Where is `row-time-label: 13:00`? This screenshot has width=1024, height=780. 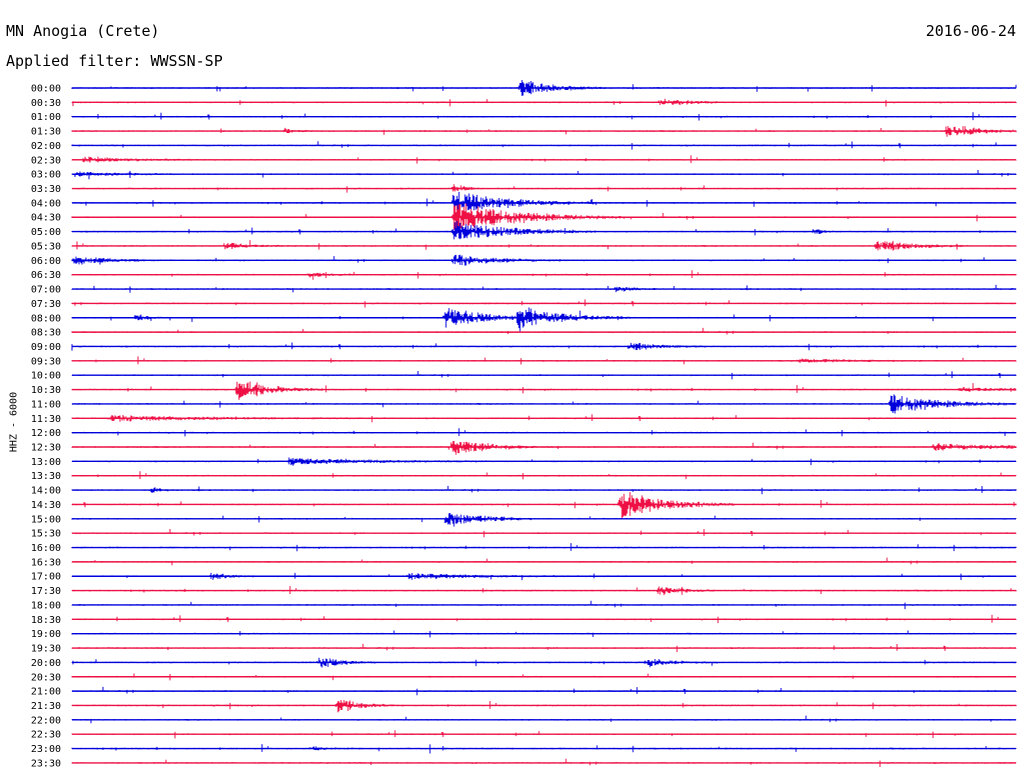
row-time-label: 13:00 is located at coordinates (46, 462).